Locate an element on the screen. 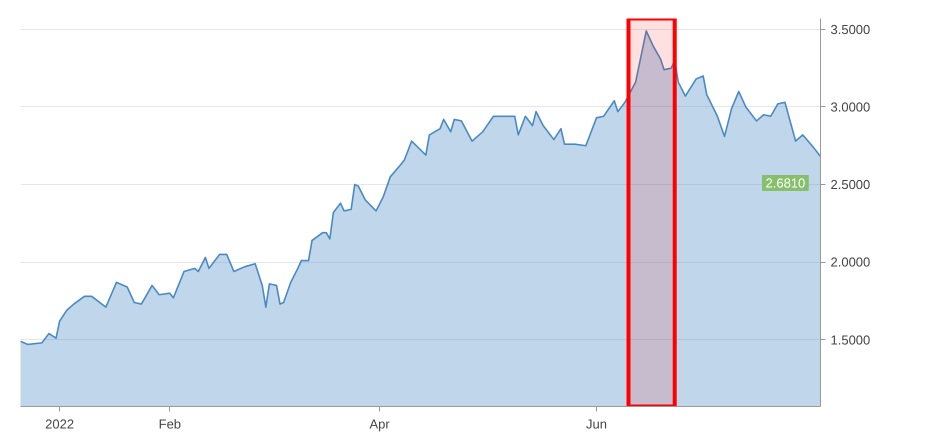 Image resolution: width=925 pixels, height=444 pixels. x-tick-label: Feb is located at coordinates (170, 424).